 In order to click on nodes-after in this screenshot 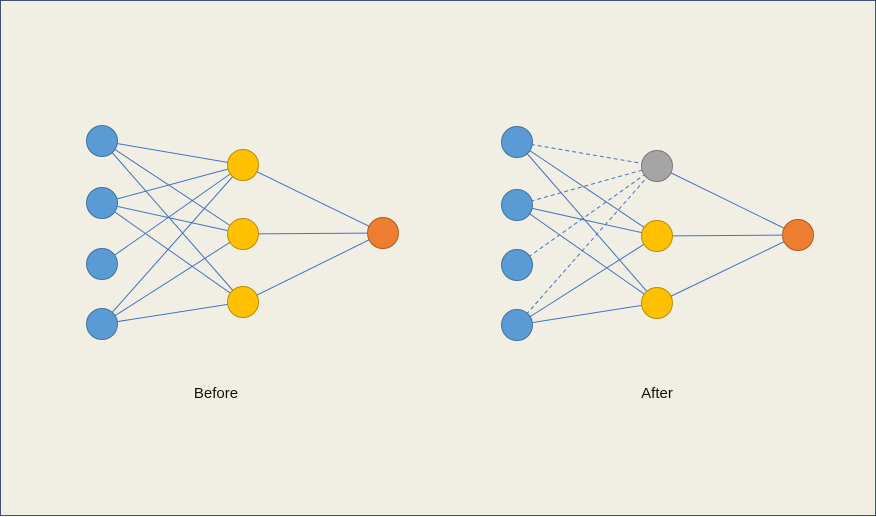, I will do `click(657, 233)`.